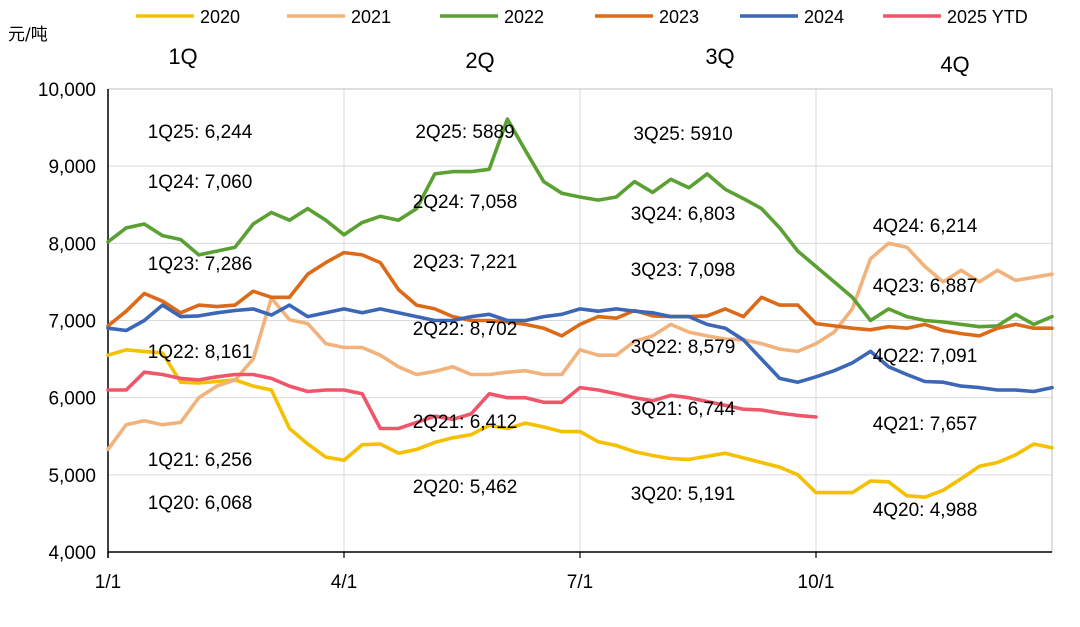 This screenshot has height=627, width=1080. What do you see at coordinates (465, 487) in the screenshot?
I see `annotation-2q20: 2Q20: 5,462` at bounding box center [465, 487].